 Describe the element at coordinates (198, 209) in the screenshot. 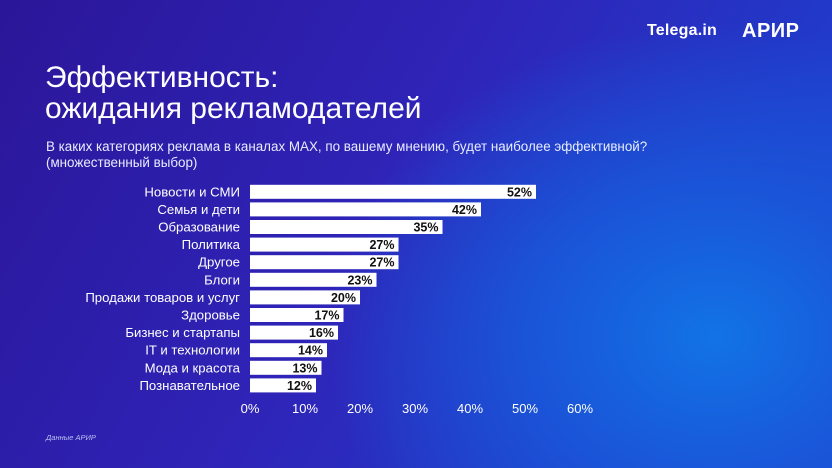

I see `category-label: Семья и дети` at that location.